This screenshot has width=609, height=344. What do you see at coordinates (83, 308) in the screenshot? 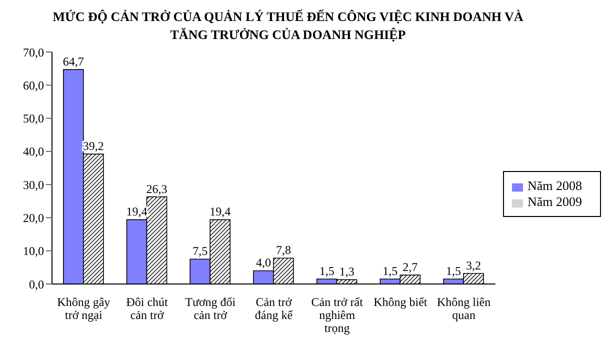
I see `x-tick-label: Không gây trở ngại` at bounding box center [83, 308].